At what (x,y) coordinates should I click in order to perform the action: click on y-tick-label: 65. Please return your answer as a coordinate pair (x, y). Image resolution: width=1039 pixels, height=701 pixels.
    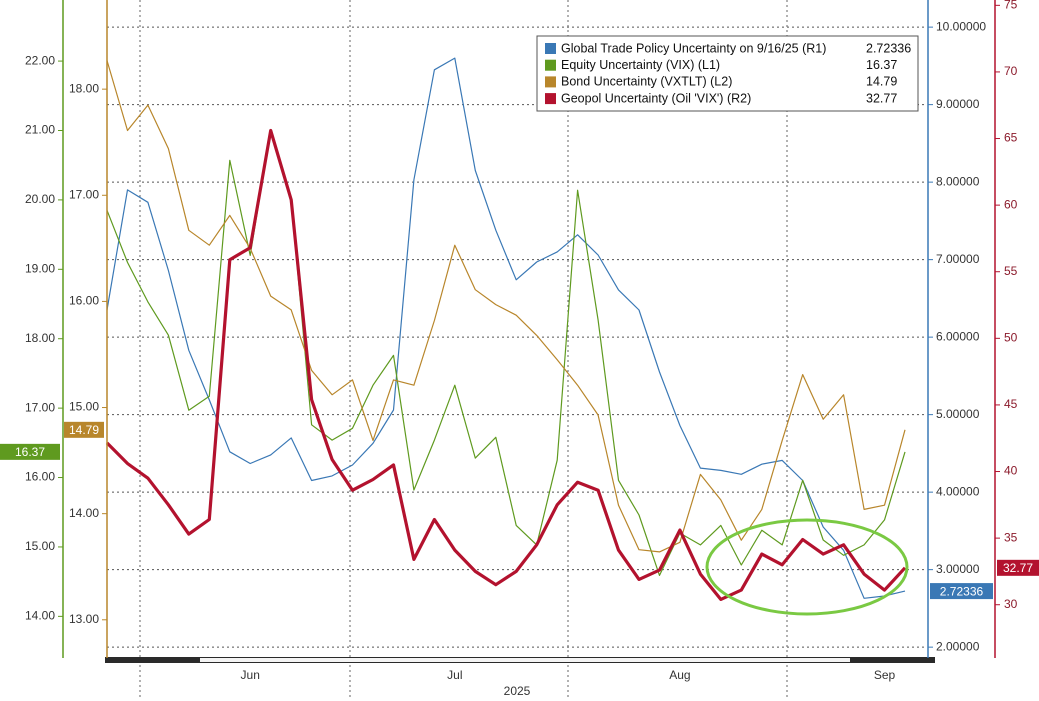
    Looking at the image, I should click on (1011, 138).